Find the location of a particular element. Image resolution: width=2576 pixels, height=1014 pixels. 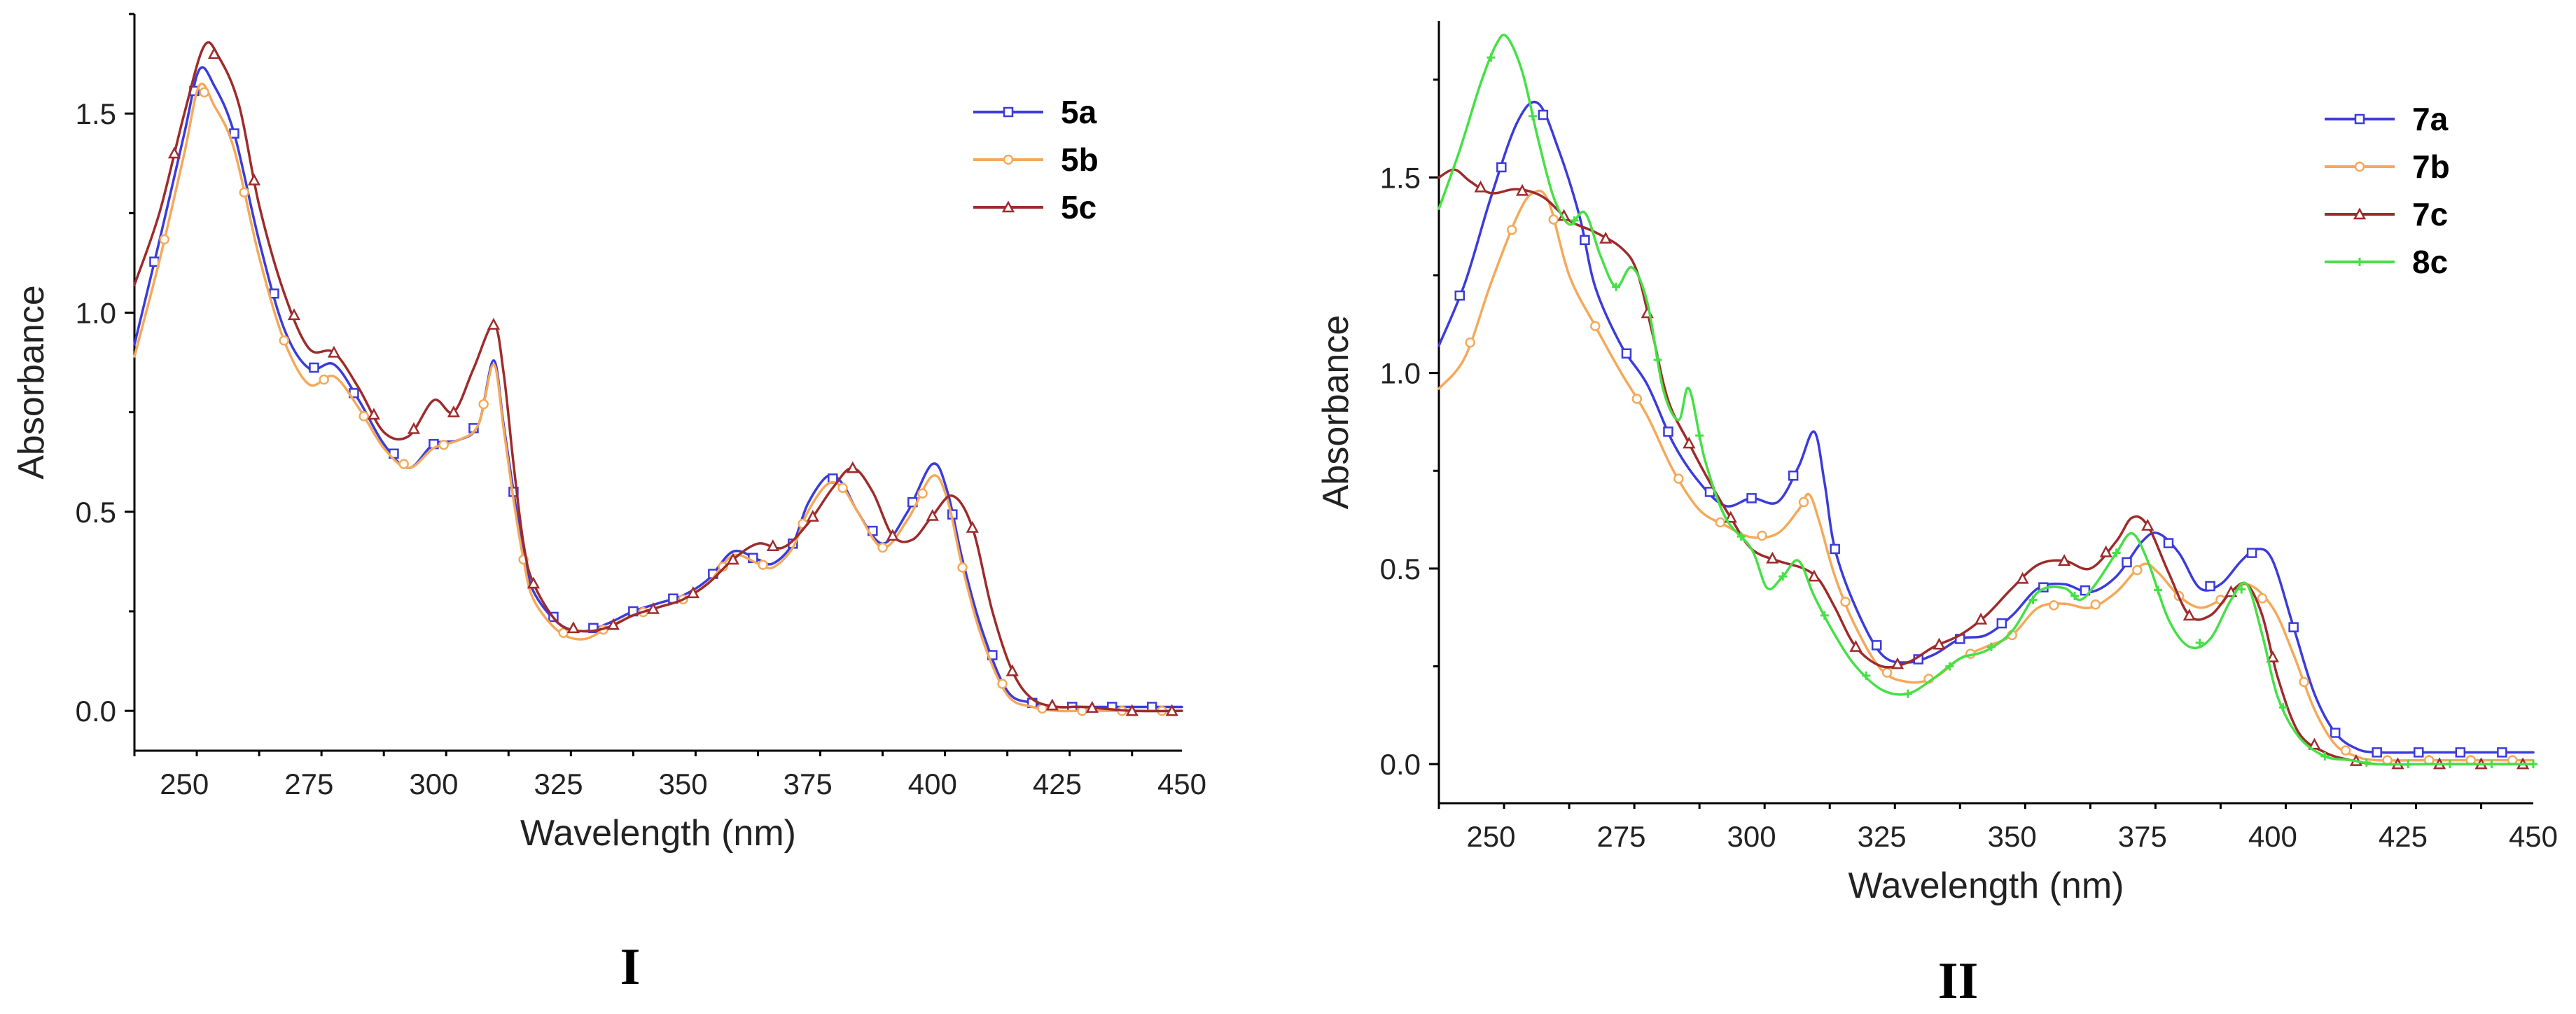

x-tick-label: 400 is located at coordinates (932, 784).